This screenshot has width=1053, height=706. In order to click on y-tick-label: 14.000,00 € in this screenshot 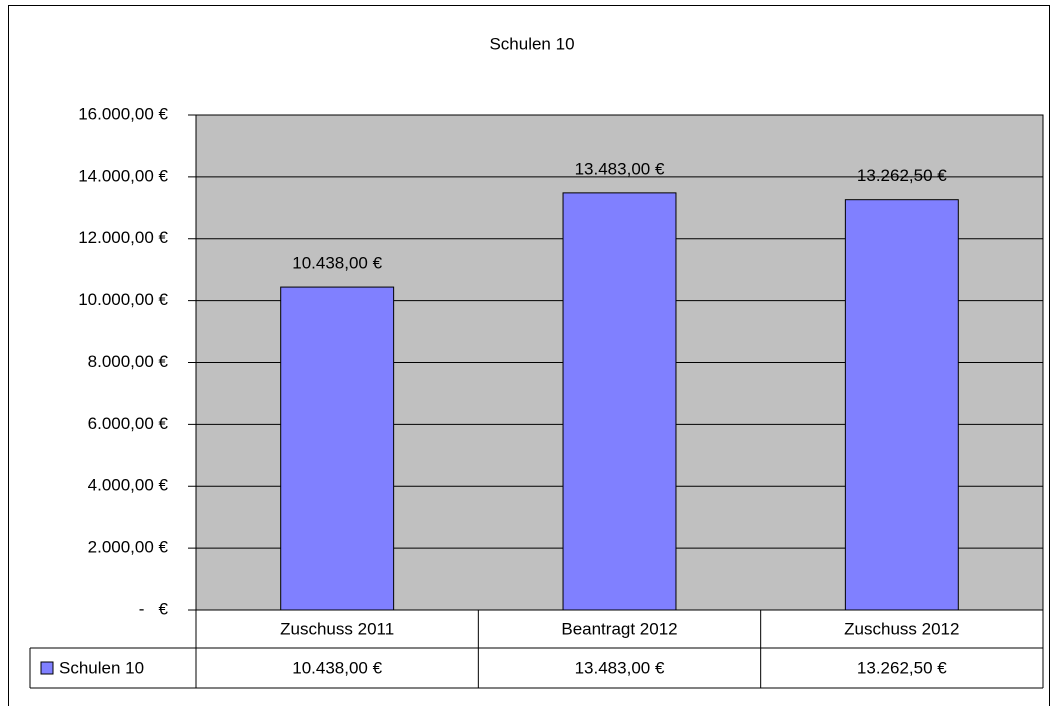, I will do `click(123, 175)`.